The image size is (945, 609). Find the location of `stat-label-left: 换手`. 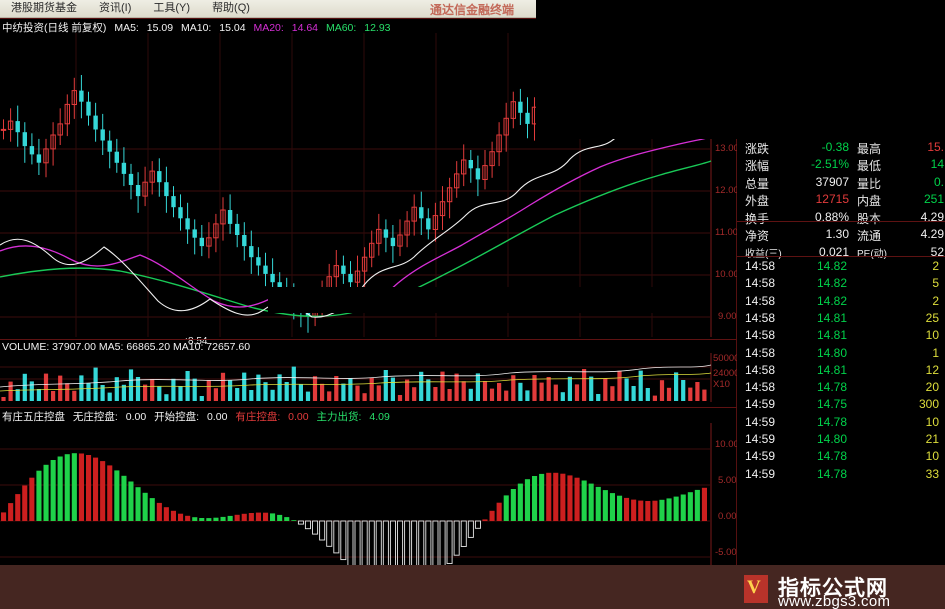

stat-label-left: 换手 is located at coordinates (757, 218).